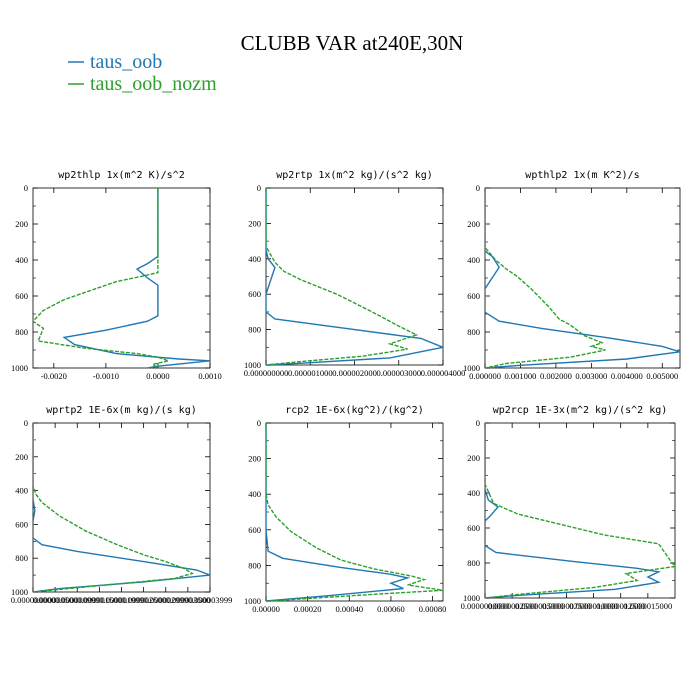  Describe the element at coordinates (539, 606) in the screenshot. I see `x-tick-label: 0.0000005000` at that location.